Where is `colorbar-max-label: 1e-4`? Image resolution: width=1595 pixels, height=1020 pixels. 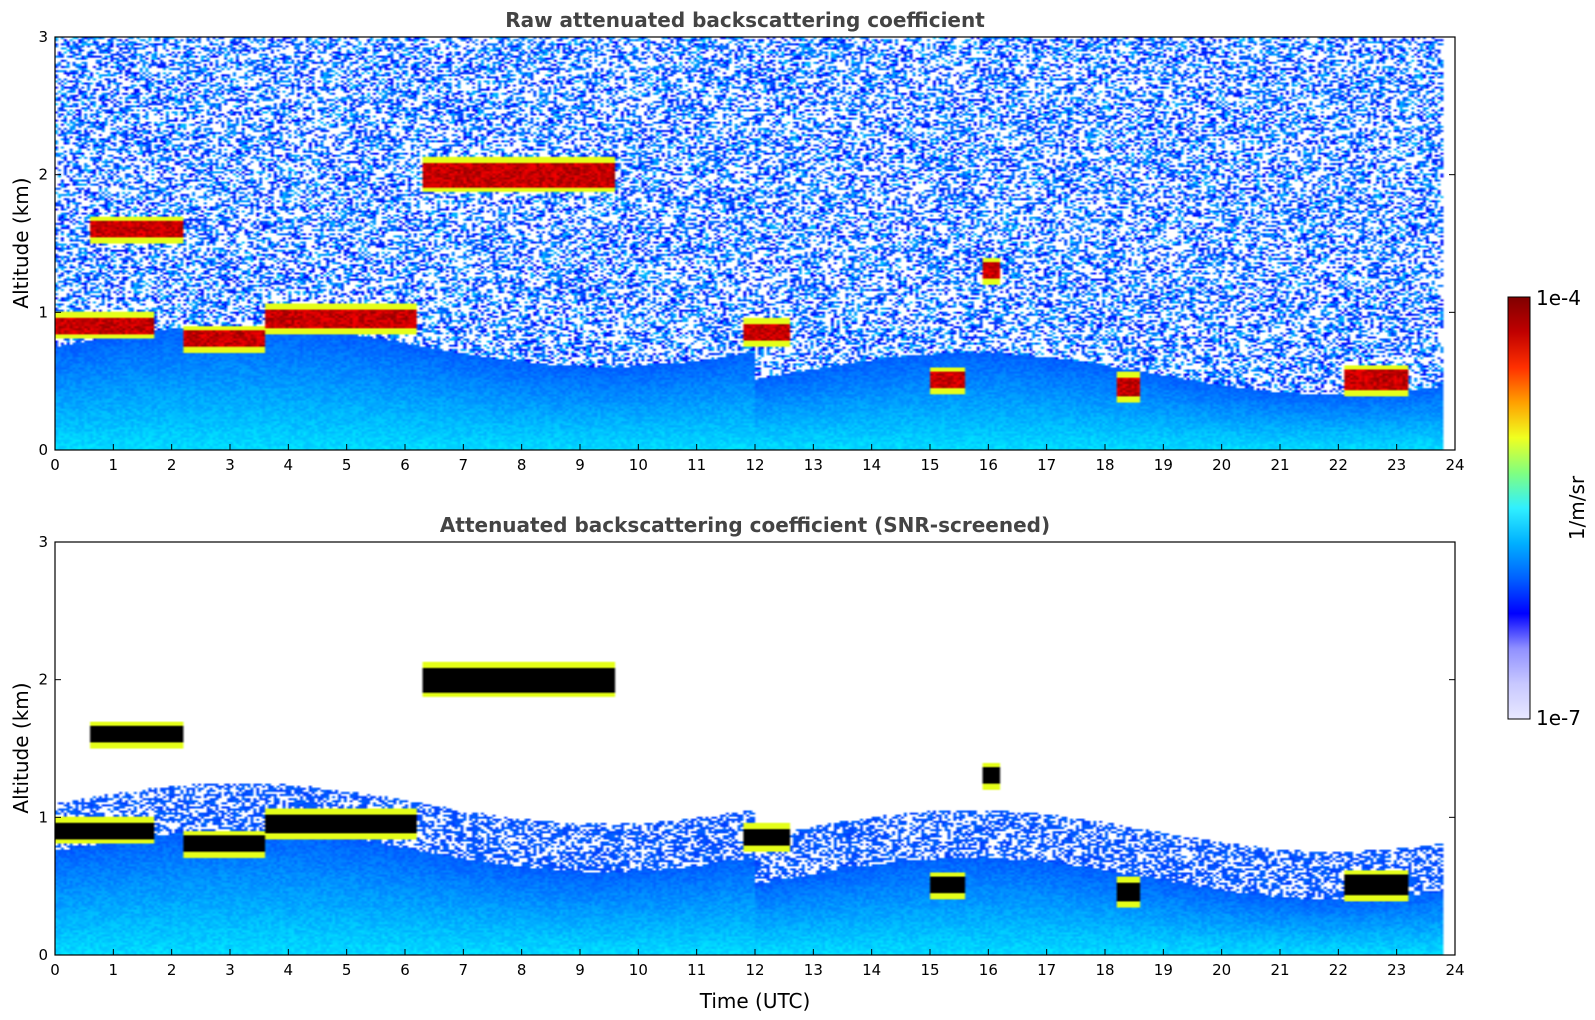
colorbar-max-label: 1e-4 is located at coordinates (1558, 298).